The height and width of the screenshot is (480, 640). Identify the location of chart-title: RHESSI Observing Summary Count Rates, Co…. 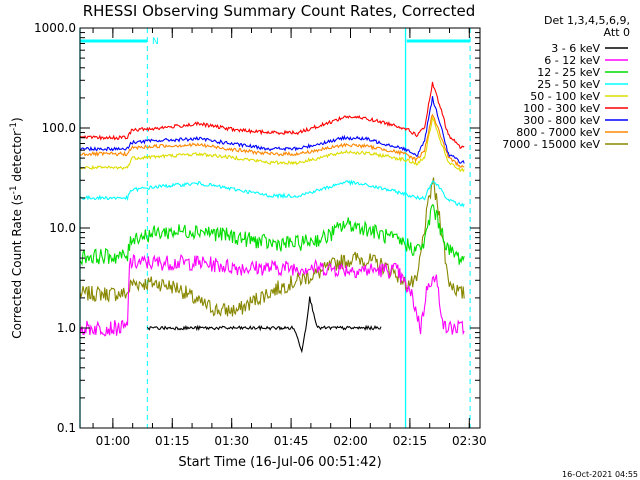
(279, 11).